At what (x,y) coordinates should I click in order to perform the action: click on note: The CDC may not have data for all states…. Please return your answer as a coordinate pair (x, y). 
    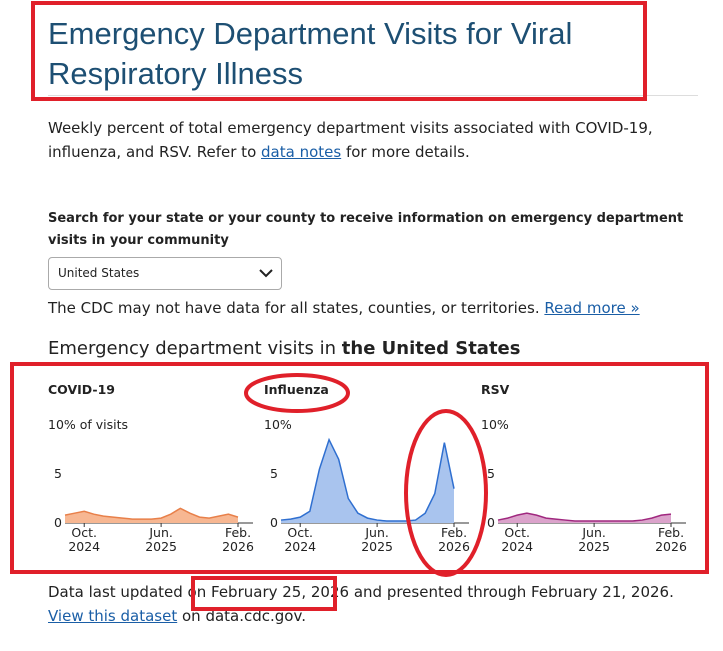
    Looking at the image, I should click on (378, 308).